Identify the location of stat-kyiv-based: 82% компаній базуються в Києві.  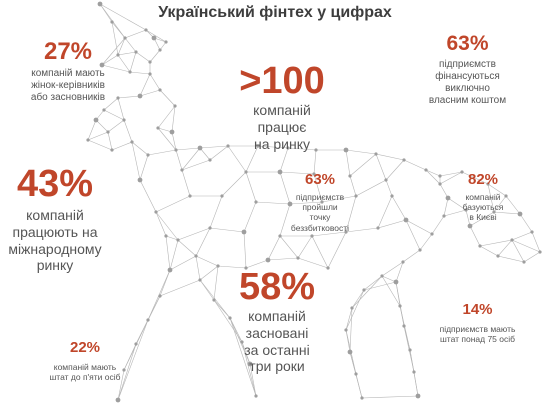
(483, 197).